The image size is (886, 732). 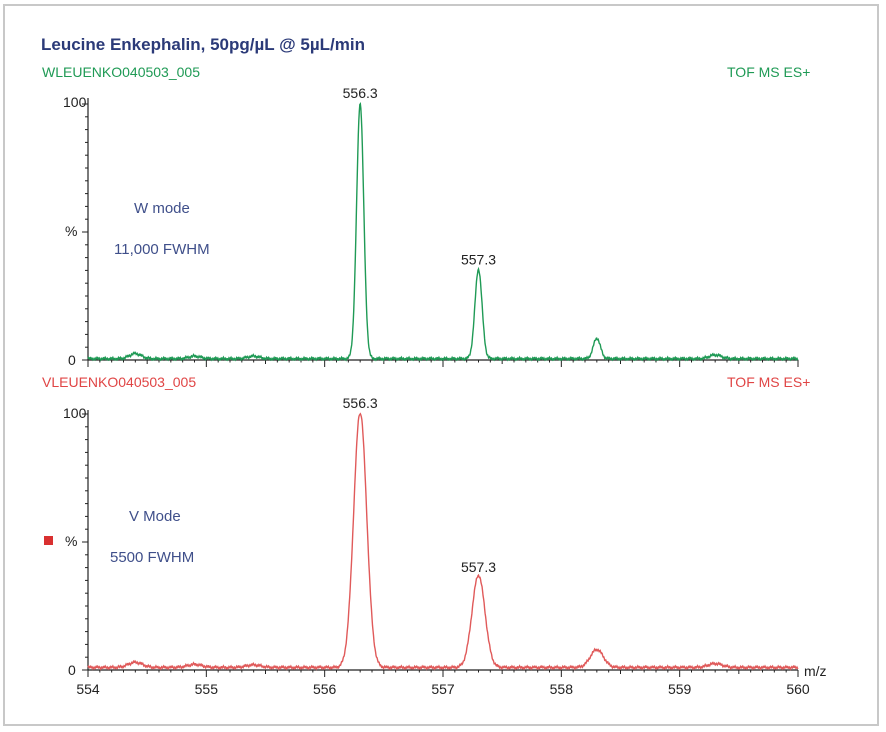 I want to click on x-tick-labels: 554 555 556 557 558 559 560, so click(x=443, y=689).